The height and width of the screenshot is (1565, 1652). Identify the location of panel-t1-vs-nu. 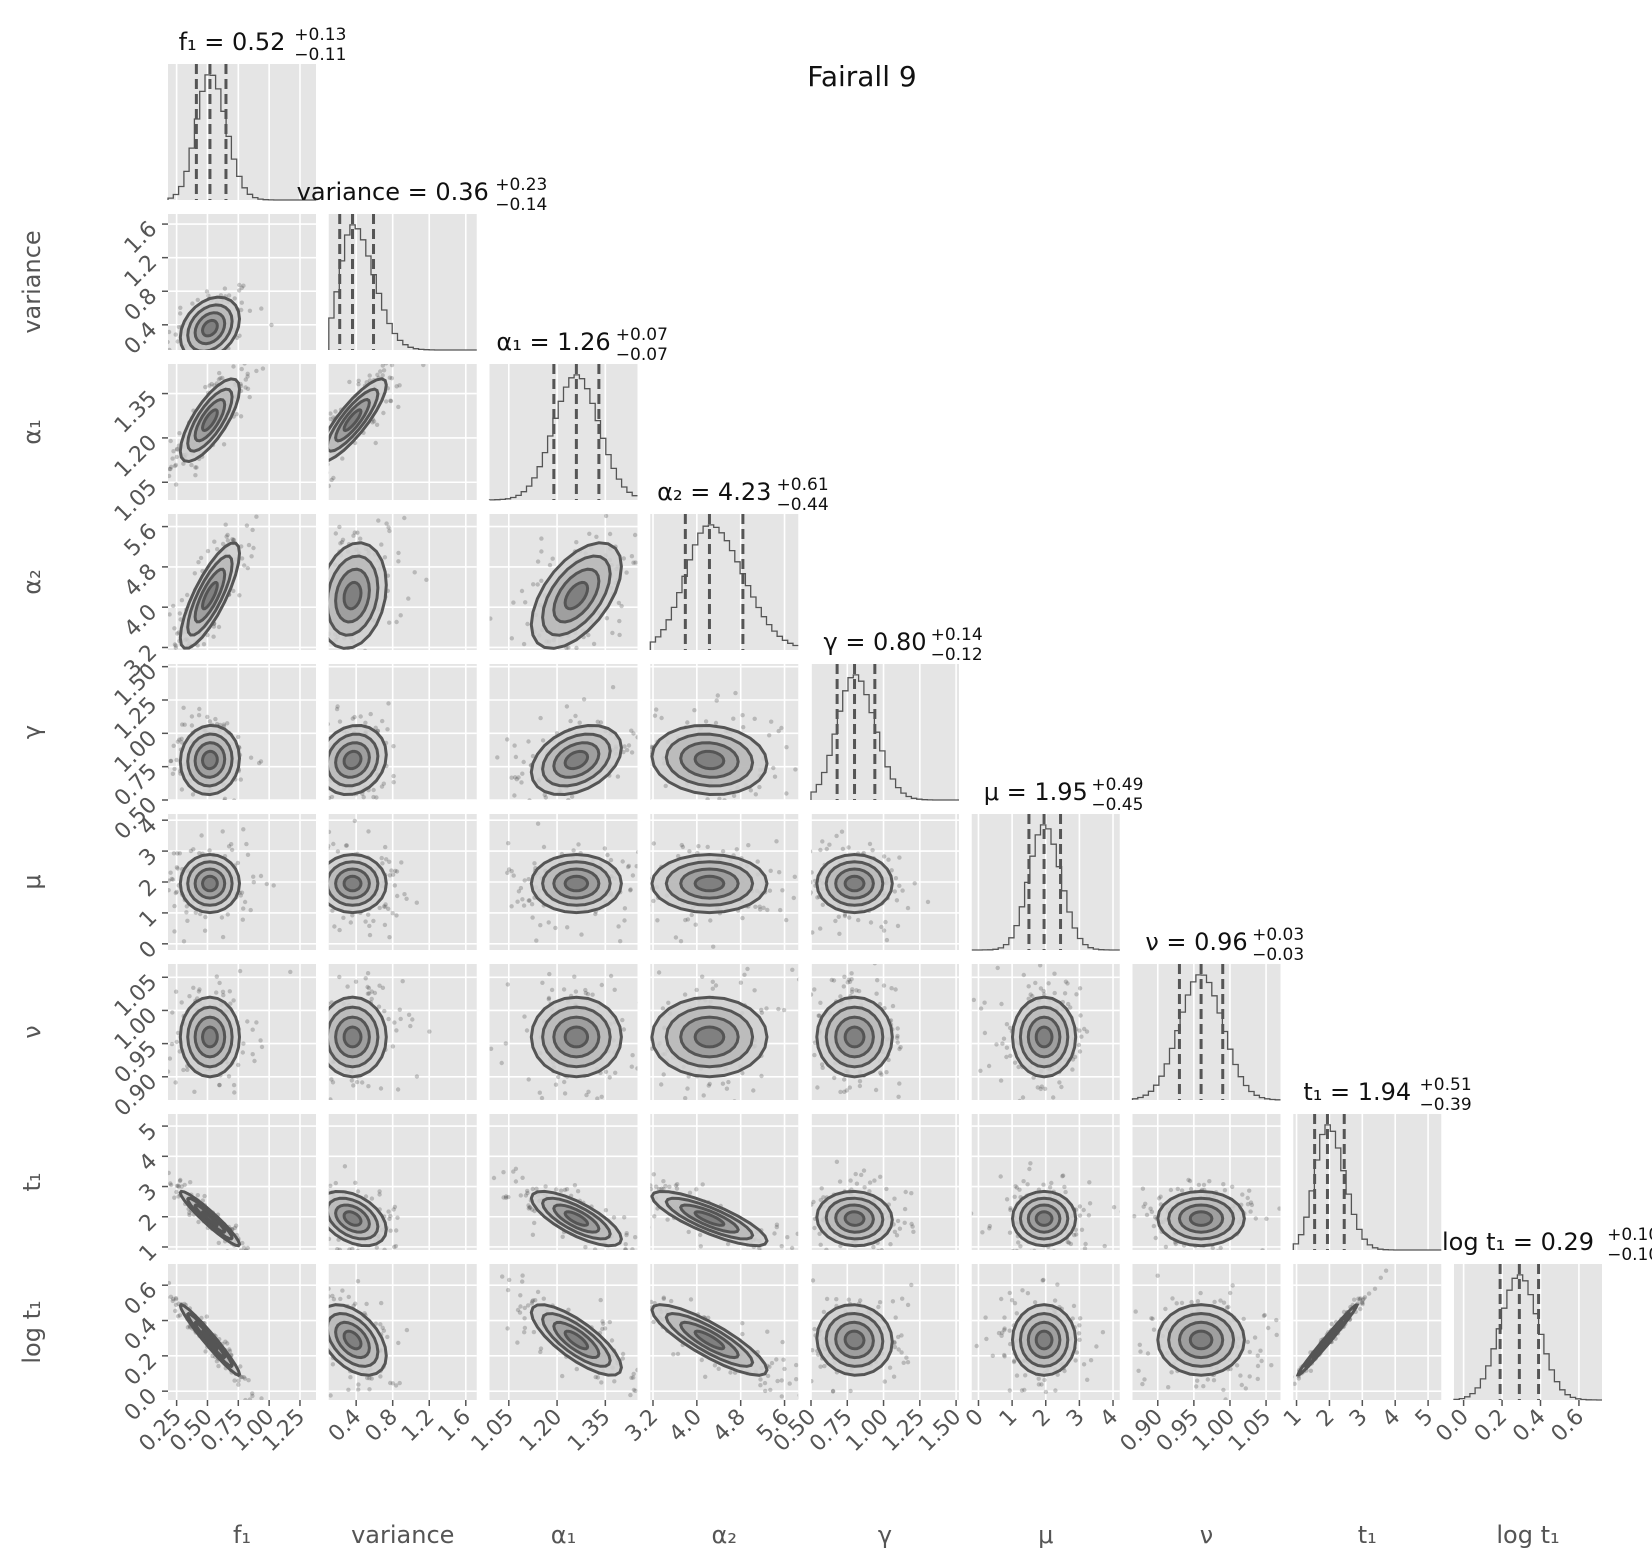
(1198, 1190).